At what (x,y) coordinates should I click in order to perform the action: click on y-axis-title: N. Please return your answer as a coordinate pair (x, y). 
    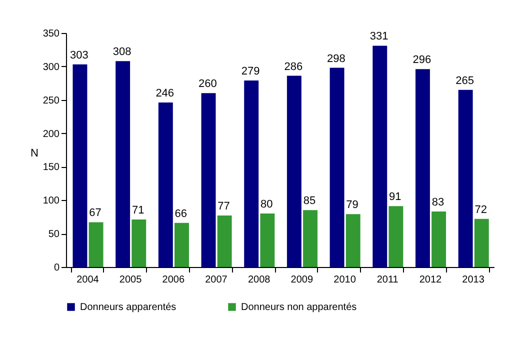
    Looking at the image, I should click on (34, 154).